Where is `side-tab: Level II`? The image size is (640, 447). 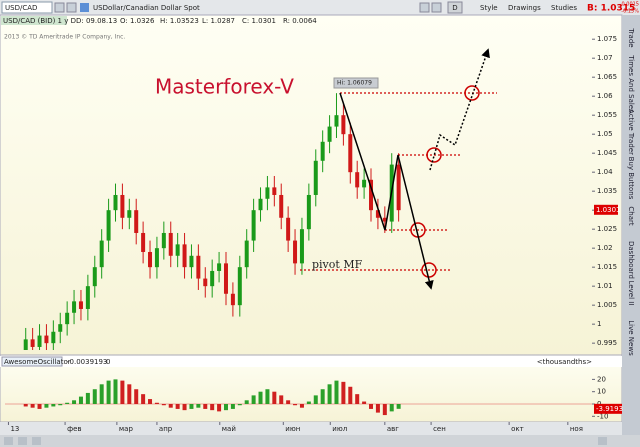 side-tab: Level II is located at coordinates (631, 293).